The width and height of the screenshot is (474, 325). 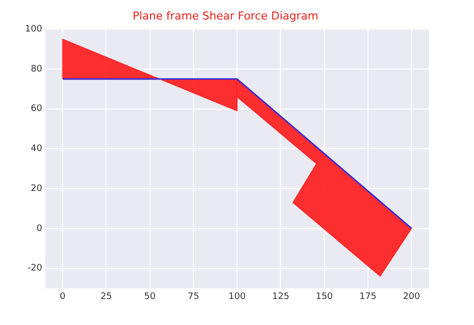 What do you see at coordinates (36, 69) in the screenshot?
I see `y-tick-label: 80` at bounding box center [36, 69].